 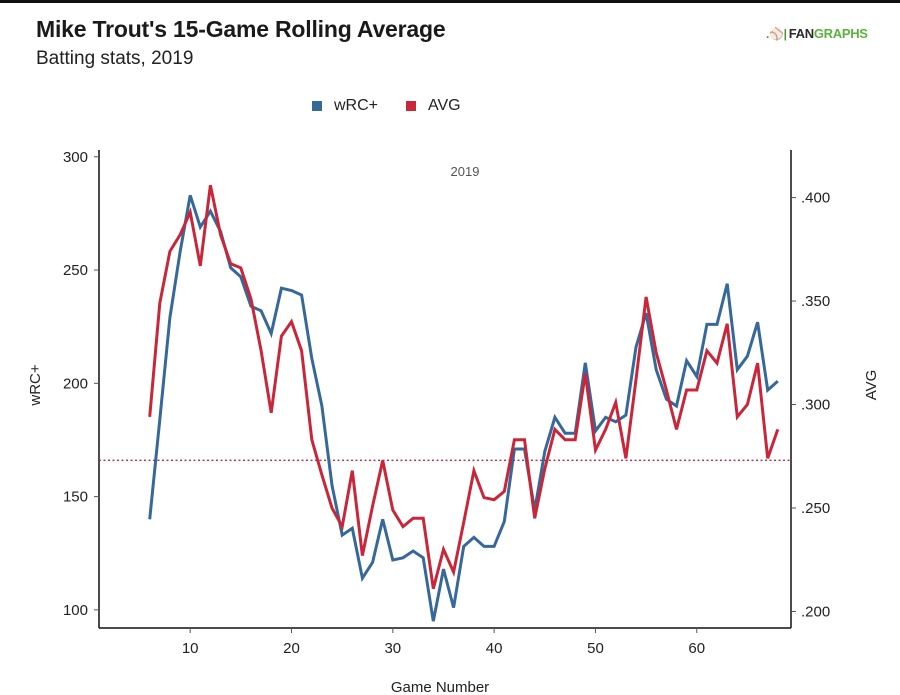 What do you see at coordinates (75, 157) in the screenshot?
I see `y-left-tick-label: 300` at bounding box center [75, 157].